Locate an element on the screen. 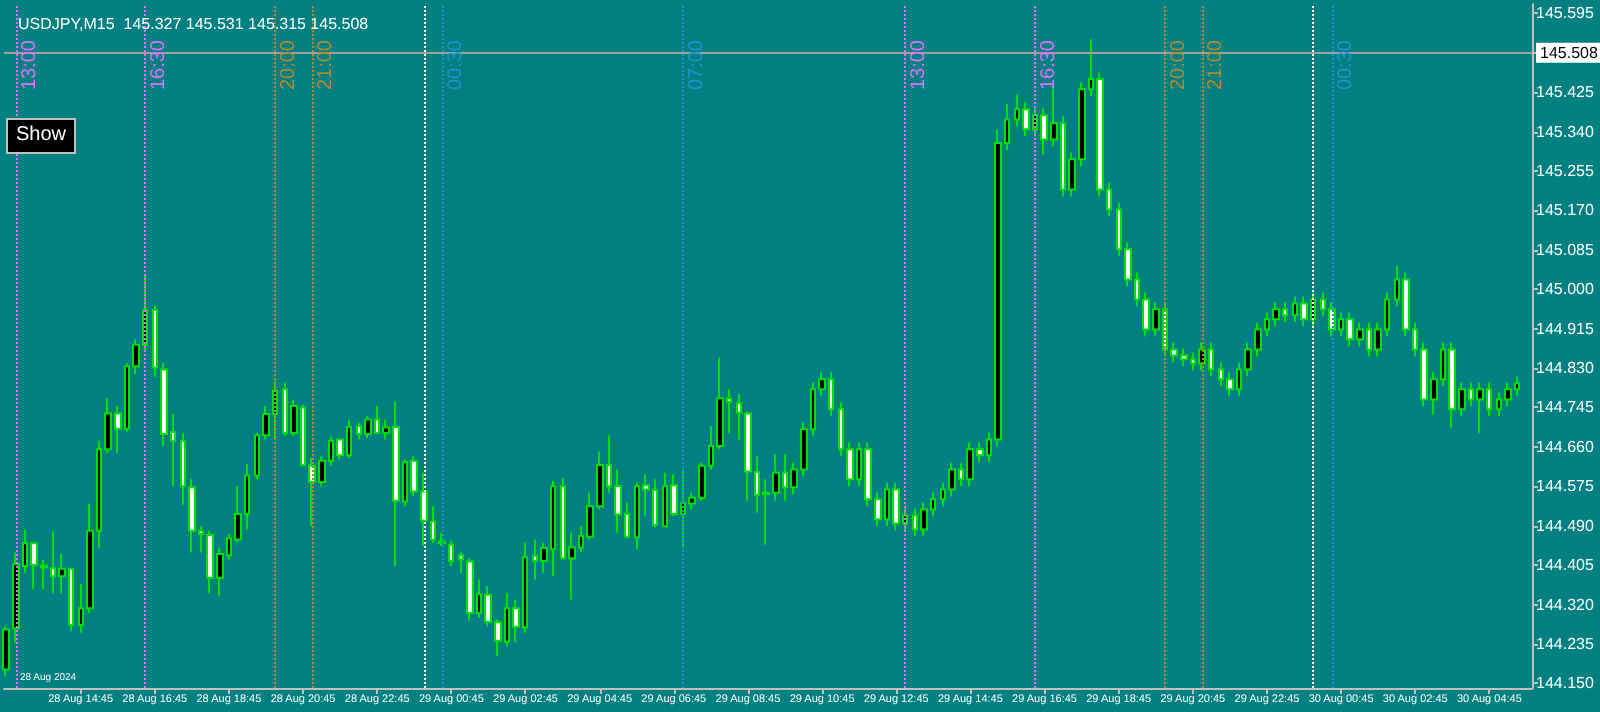 Image resolution: width=1600 pixels, height=712 pixels. y-tick-label: 145.000 is located at coordinates (1565, 289).